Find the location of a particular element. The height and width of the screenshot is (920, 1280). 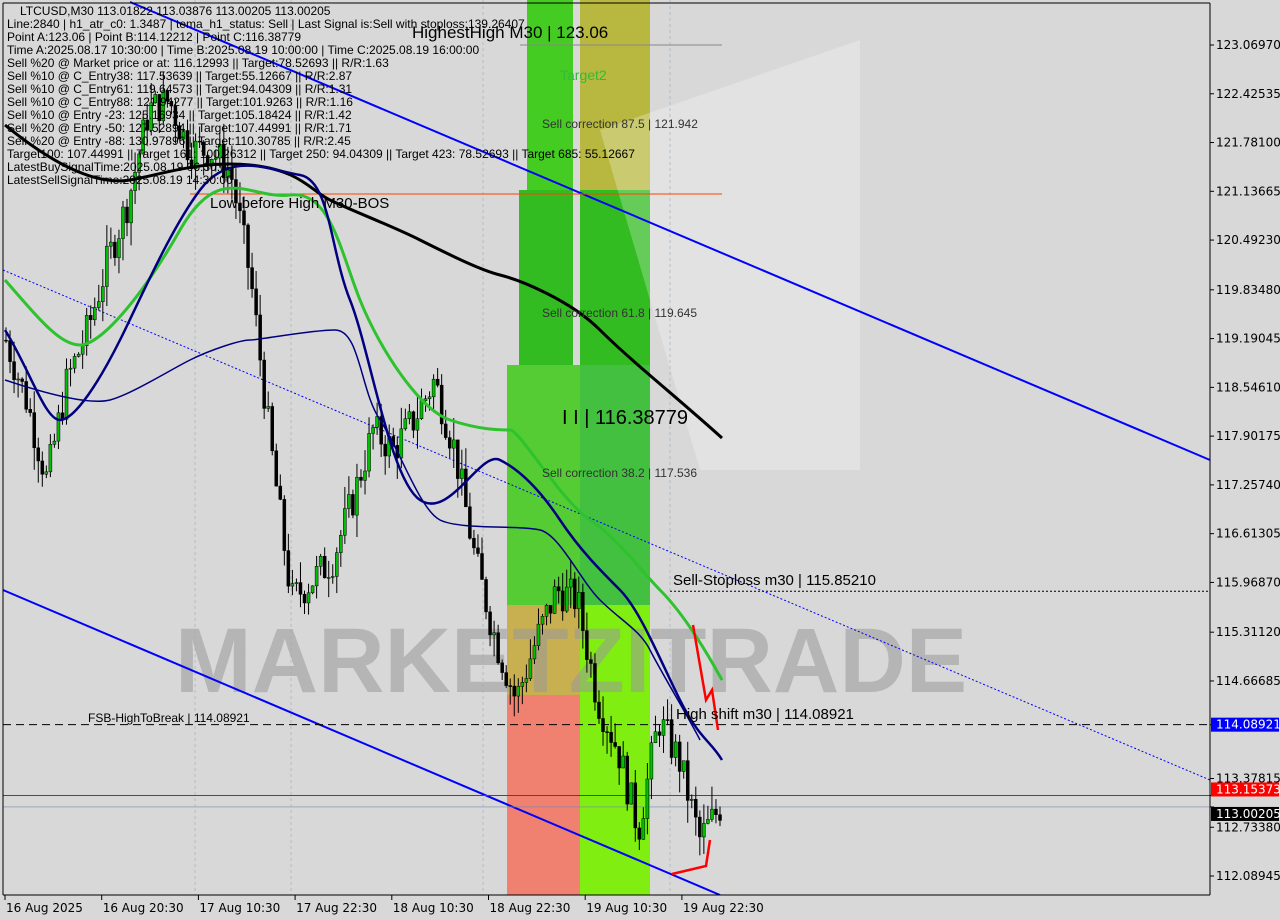

price-tick-label: 116.61305 is located at coordinates (1248, 534).